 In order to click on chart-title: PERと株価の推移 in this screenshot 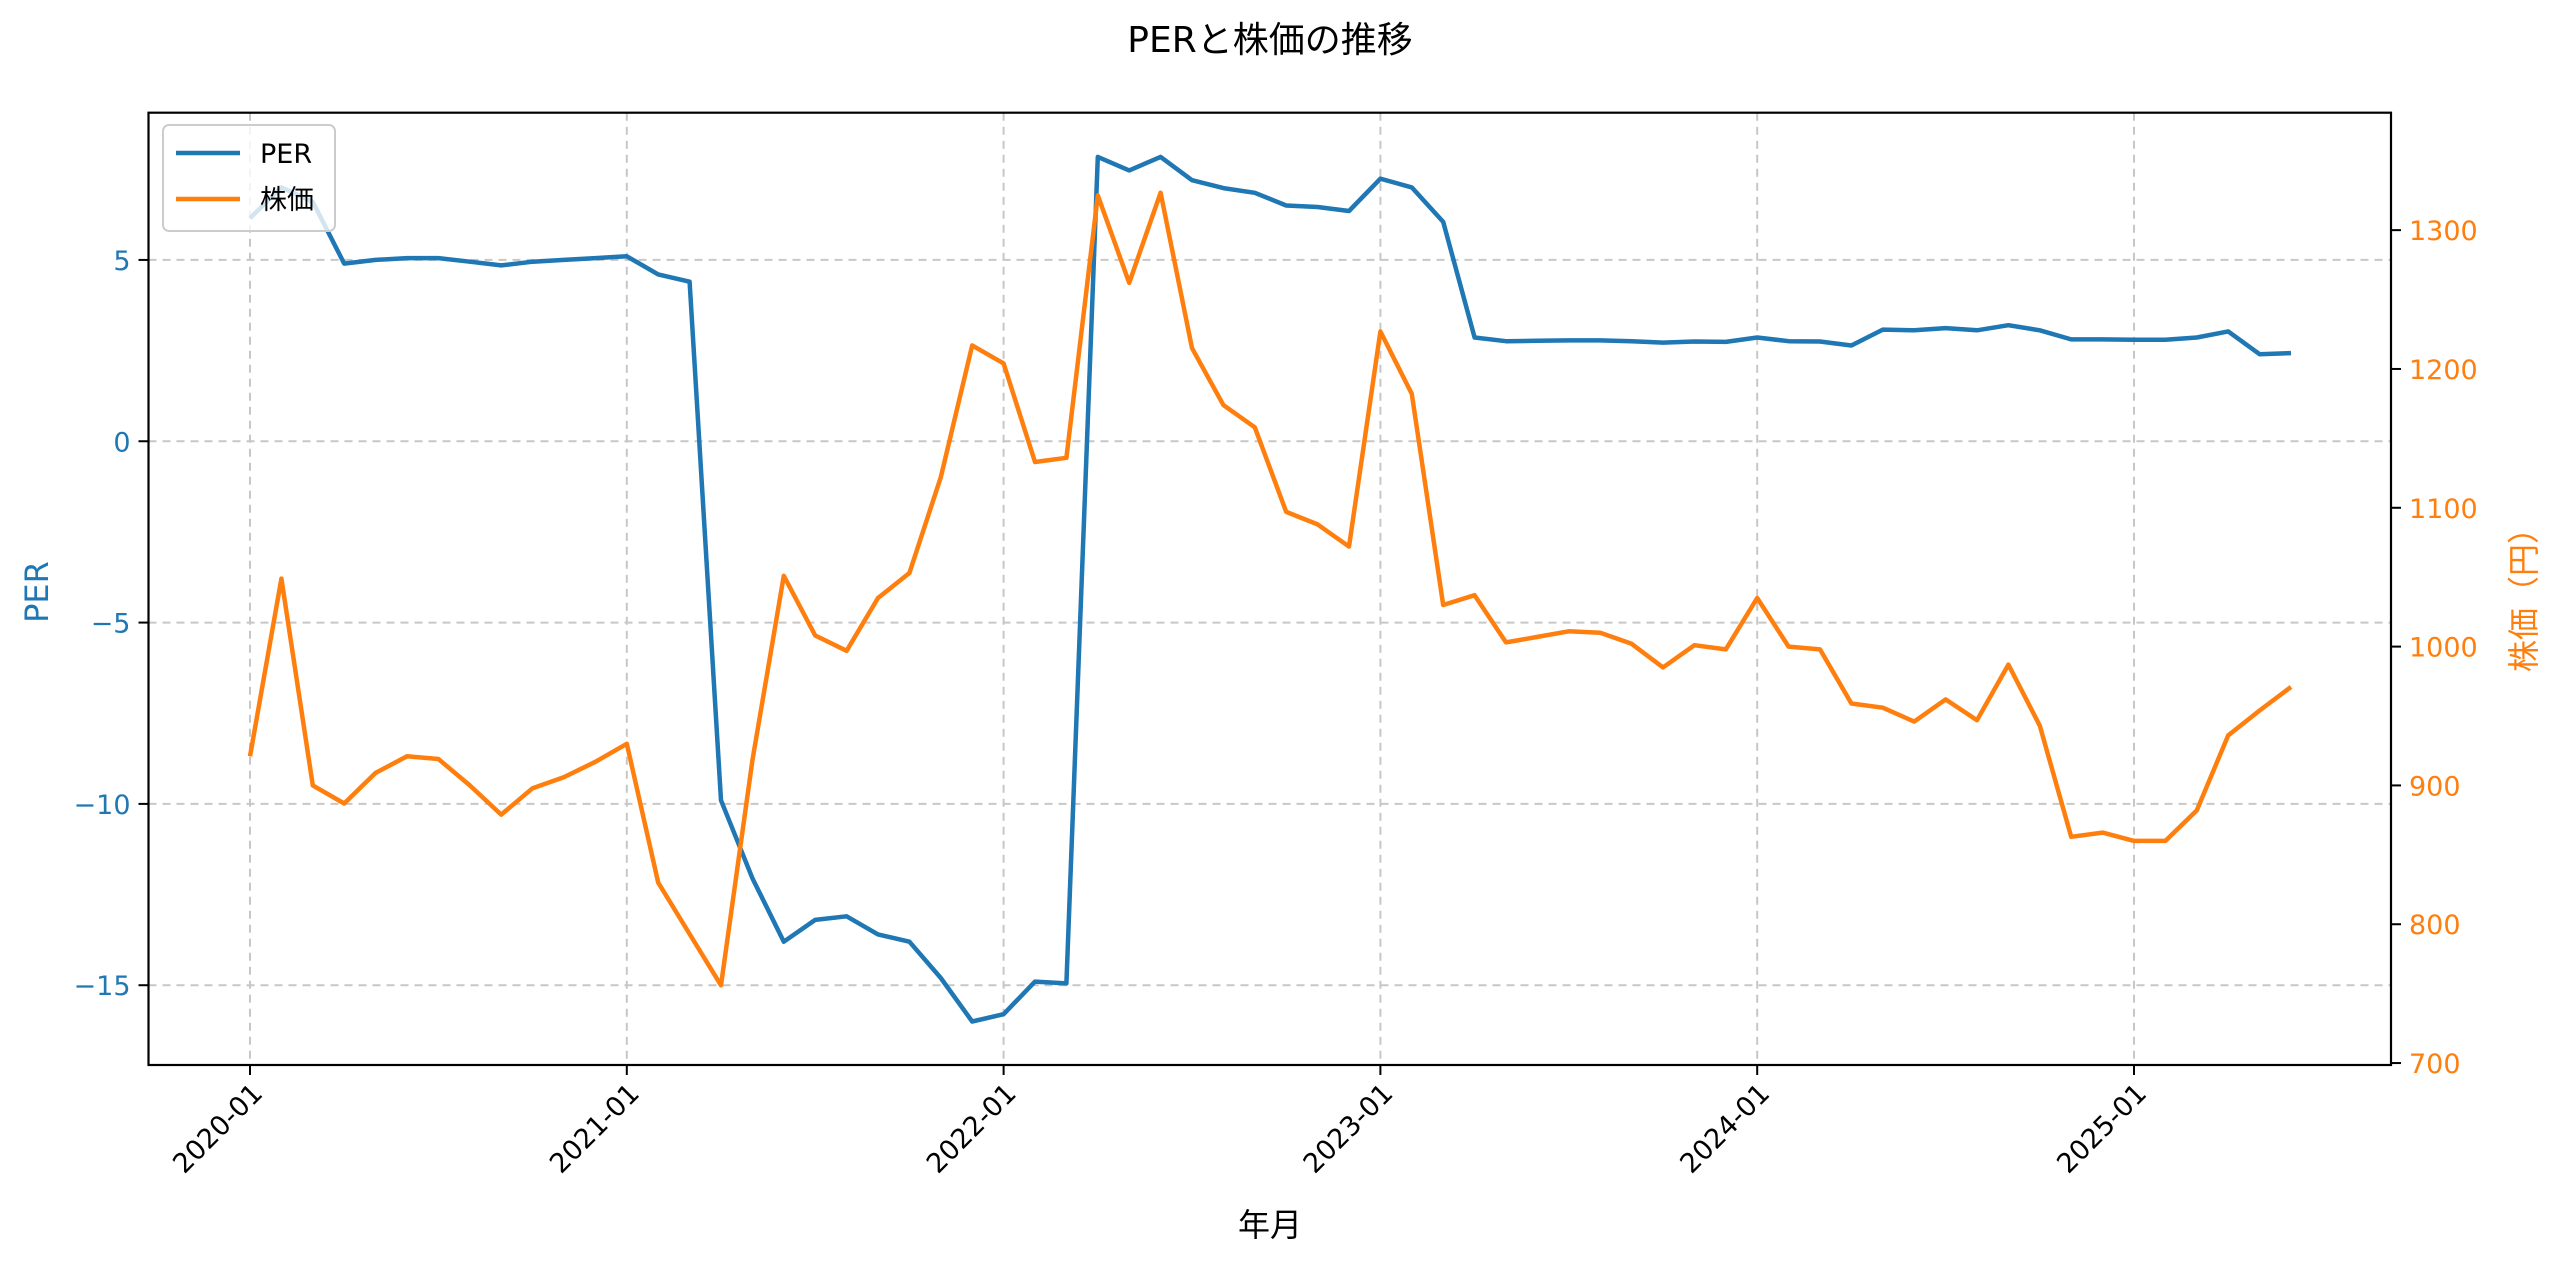, I will do `click(1269, 40)`.